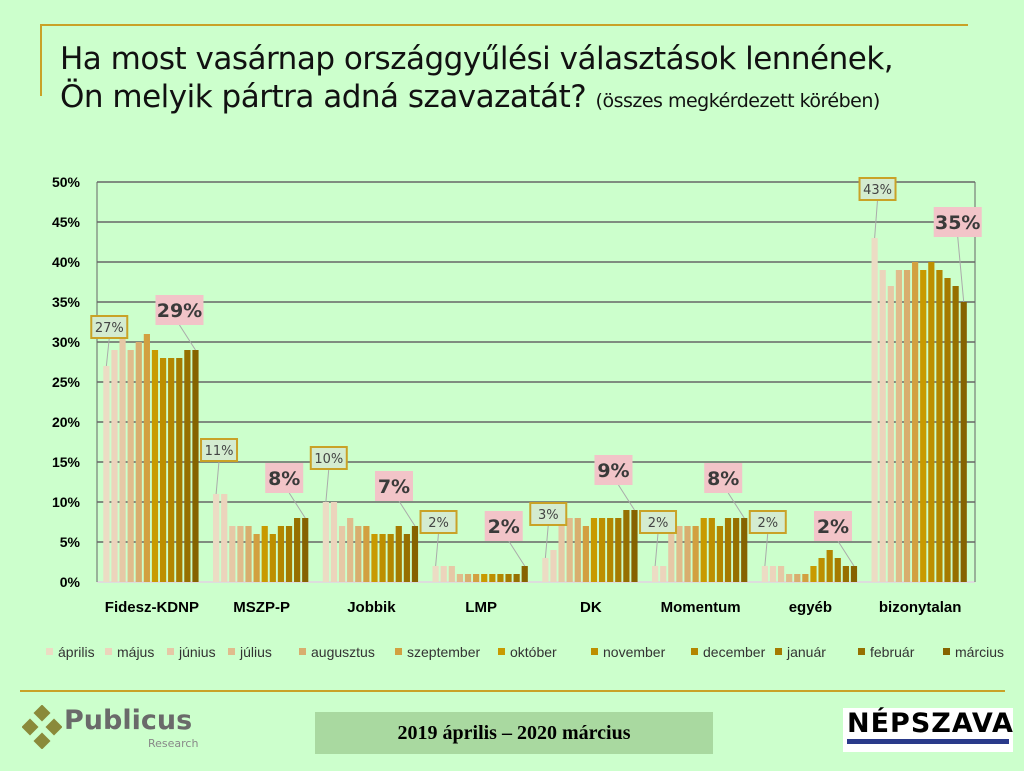 Image resolution: width=1024 pixels, height=771 pixels. Describe the element at coordinates (152, 607) in the screenshot. I see `category-label: Fidesz-KDNP` at that location.